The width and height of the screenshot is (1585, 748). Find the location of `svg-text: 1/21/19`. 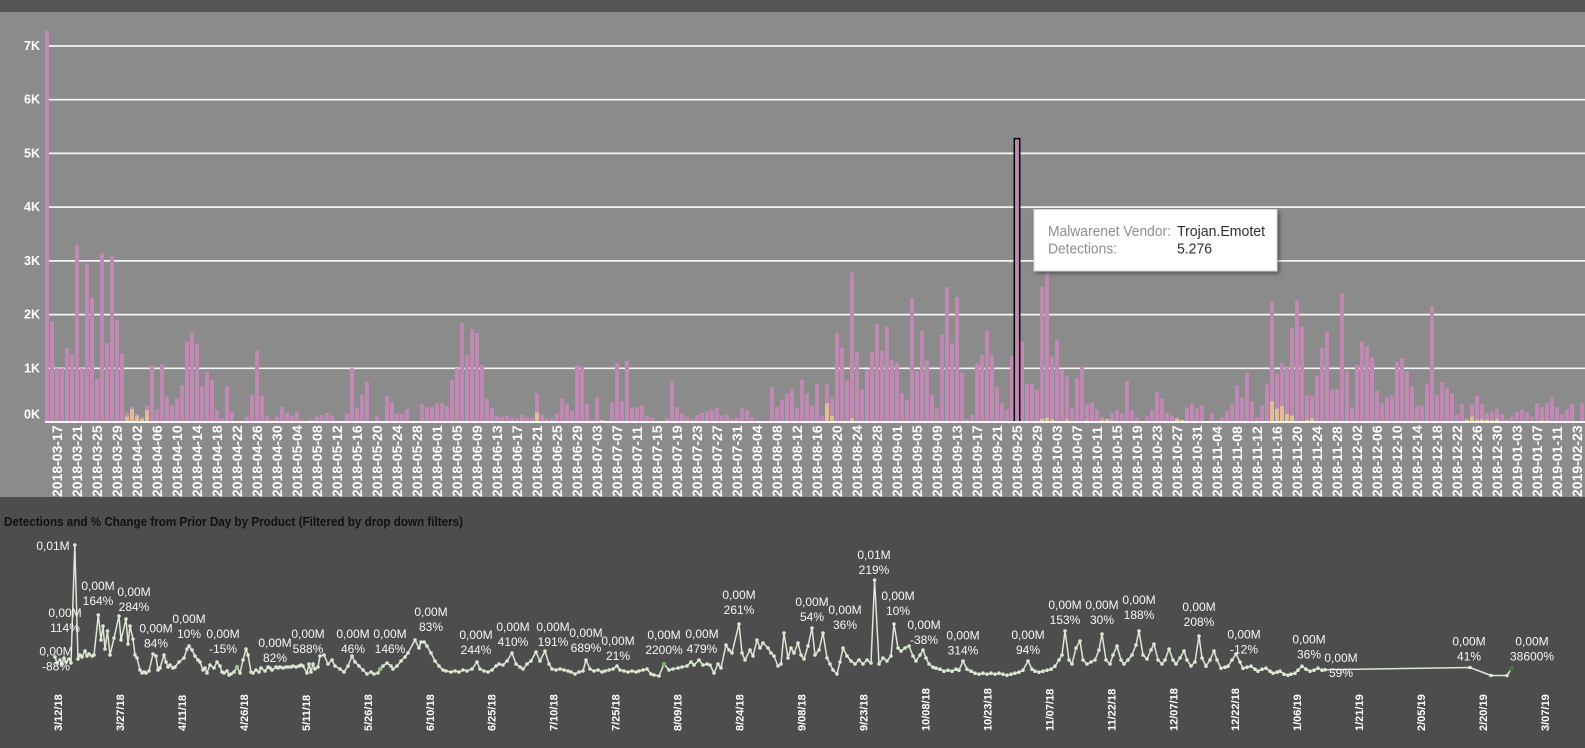

svg-text: 1/21/19 is located at coordinates (1360, 712).